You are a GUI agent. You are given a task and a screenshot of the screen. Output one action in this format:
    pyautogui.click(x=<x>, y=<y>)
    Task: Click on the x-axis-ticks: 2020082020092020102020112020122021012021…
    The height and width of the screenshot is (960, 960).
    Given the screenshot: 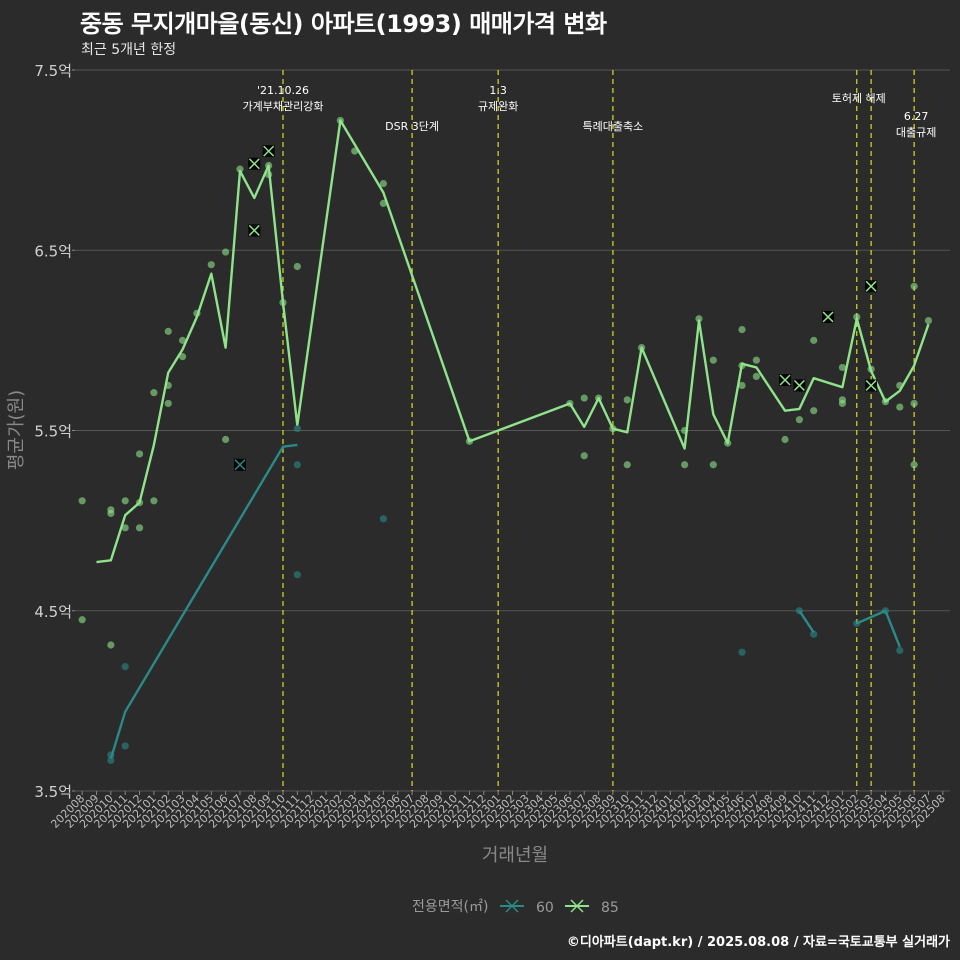 What is the action you would take?
    pyautogui.click(x=498, y=811)
    